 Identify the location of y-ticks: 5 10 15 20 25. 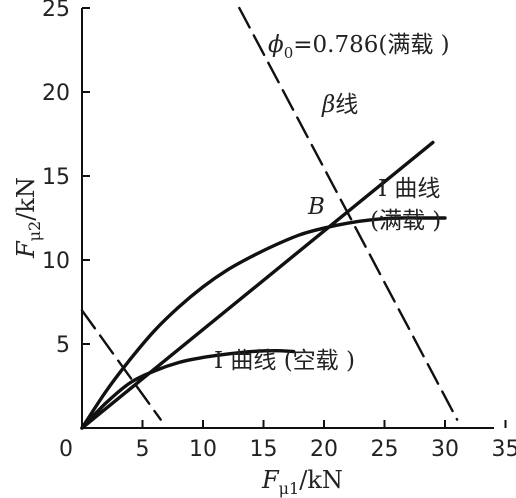
(66, 179).